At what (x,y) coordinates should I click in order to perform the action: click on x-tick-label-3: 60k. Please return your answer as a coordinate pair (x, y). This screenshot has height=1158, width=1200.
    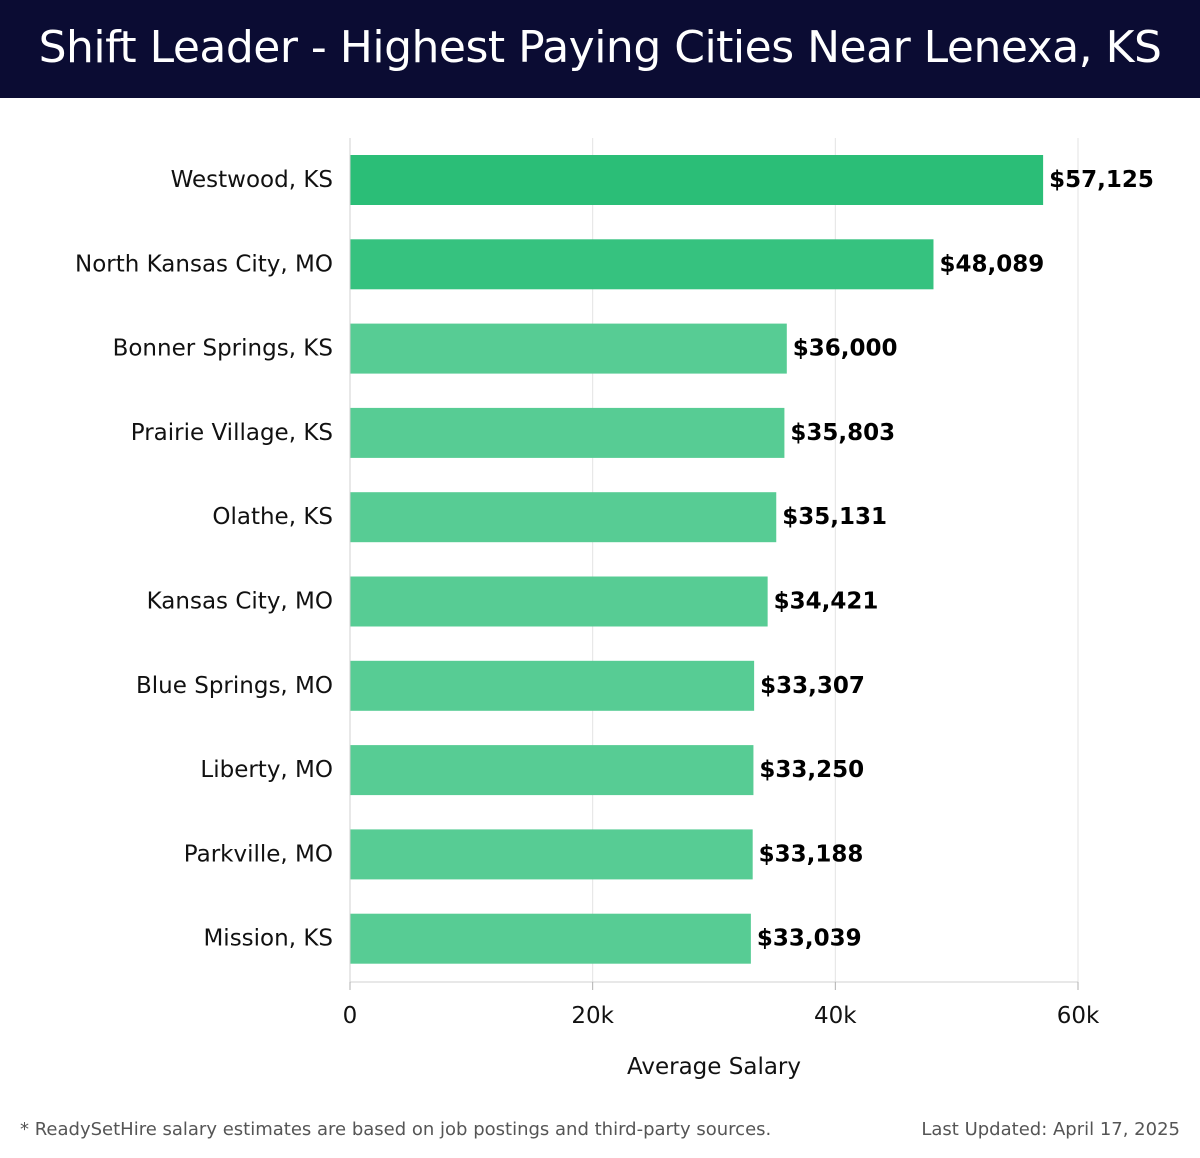
    Looking at the image, I should click on (1078, 1016).